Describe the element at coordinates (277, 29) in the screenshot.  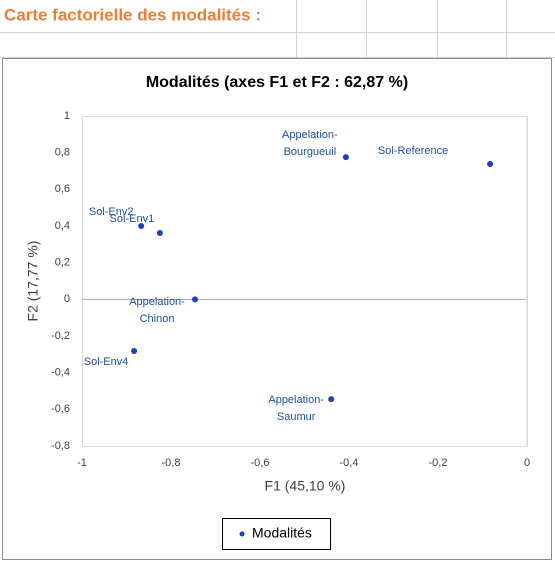
I see `sheet-grid` at that location.